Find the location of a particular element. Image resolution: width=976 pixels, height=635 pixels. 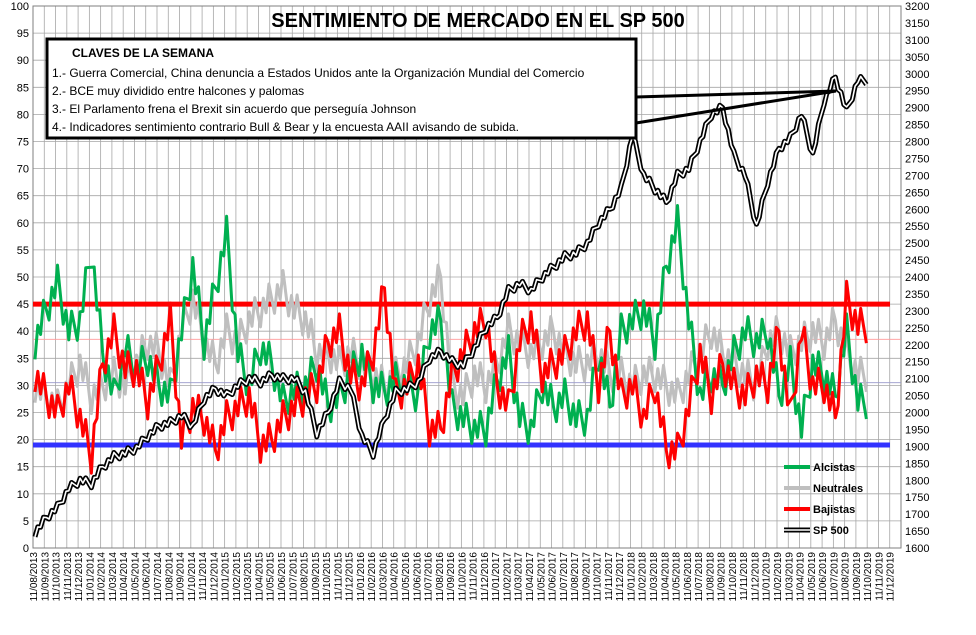

y-right-tick-label: 2200 is located at coordinates (917, 346).